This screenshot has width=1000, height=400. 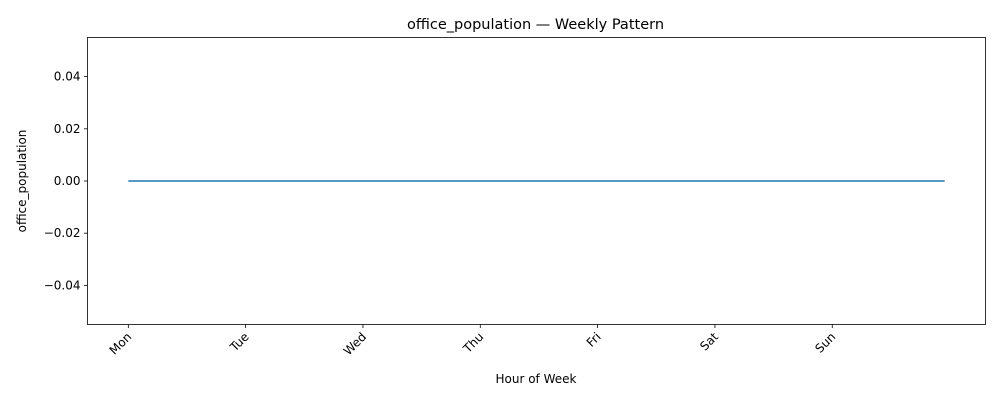 I want to click on x-tick-label: Wed, so click(x=355, y=344).